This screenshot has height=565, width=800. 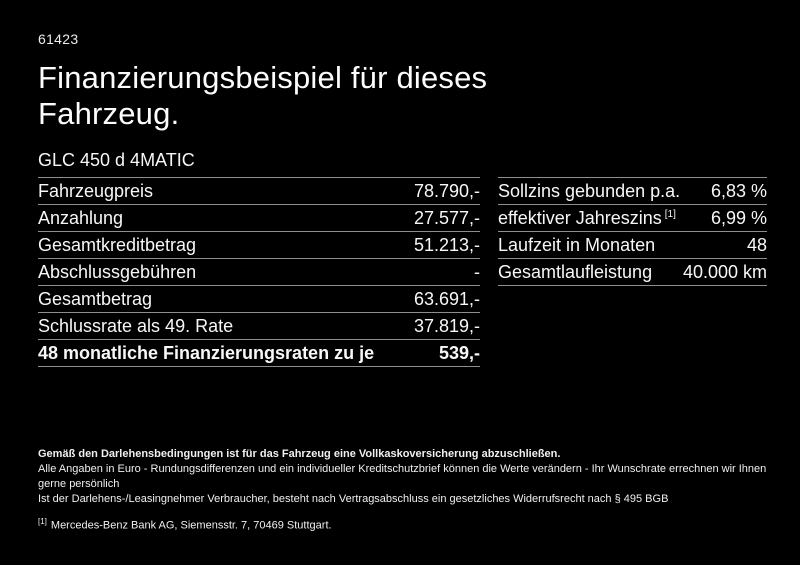 What do you see at coordinates (446, 244) in the screenshot?
I see `row-value: 51.213,-` at bounding box center [446, 244].